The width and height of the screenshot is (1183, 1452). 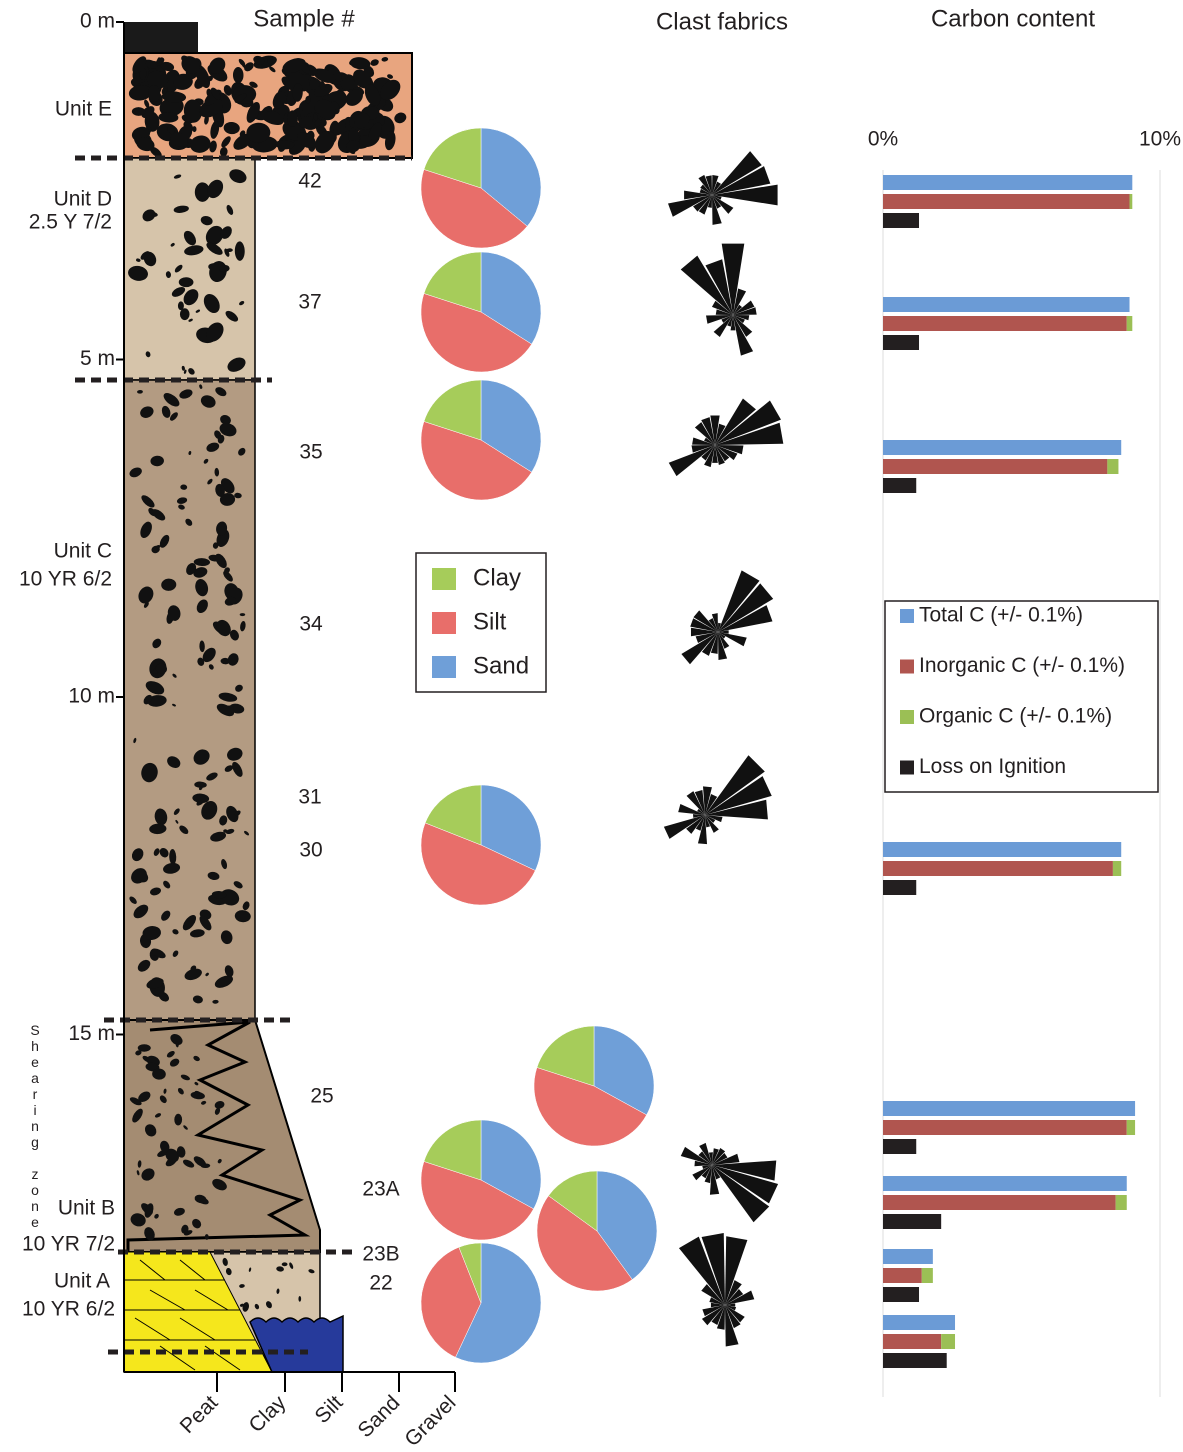 What do you see at coordinates (1015, 716) in the screenshot?
I see `legend-label: Organic C (+/- 0.1%)` at bounding box center [1015, 716].